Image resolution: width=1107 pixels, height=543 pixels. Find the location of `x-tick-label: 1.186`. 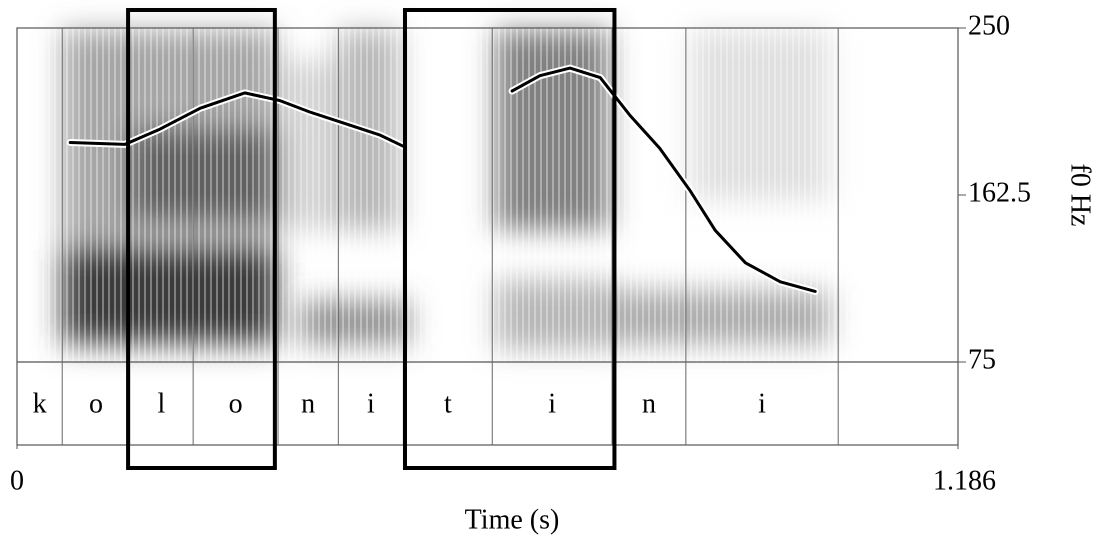

x-tick-label: 1.186 is located at coordinates (964, 480).